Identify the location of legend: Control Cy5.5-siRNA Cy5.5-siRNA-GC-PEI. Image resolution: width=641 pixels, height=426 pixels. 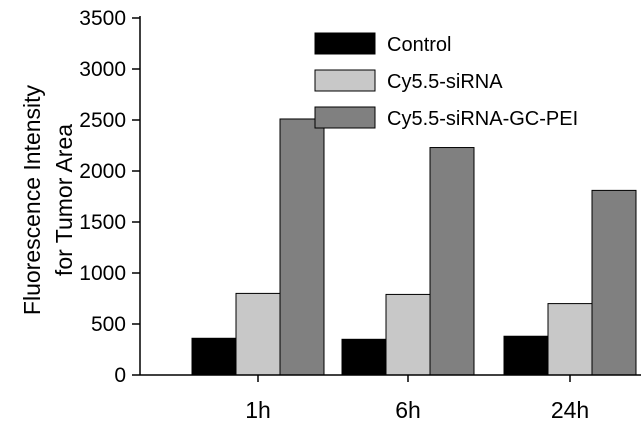
(446, 81).